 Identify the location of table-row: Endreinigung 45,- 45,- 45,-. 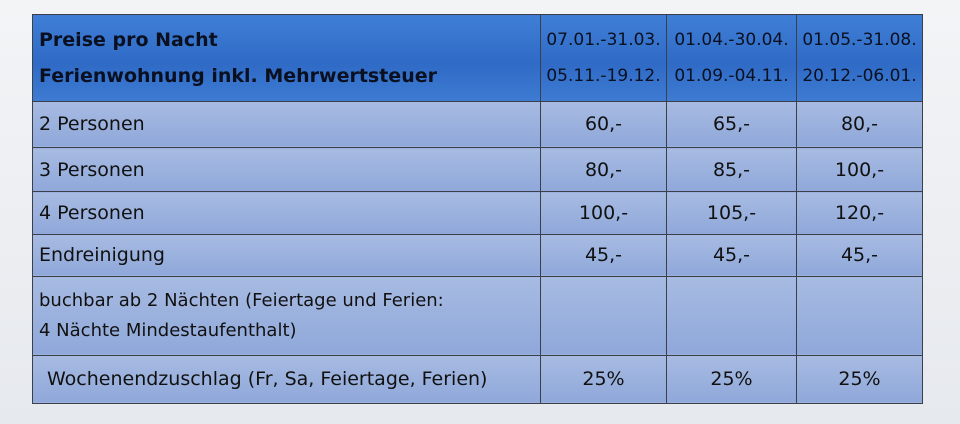
(477, 255).